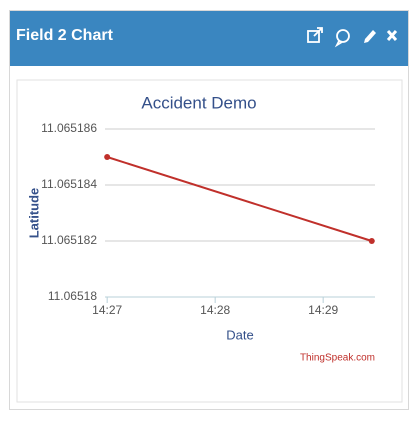  I want to click on close-icon, so click(392, 35).